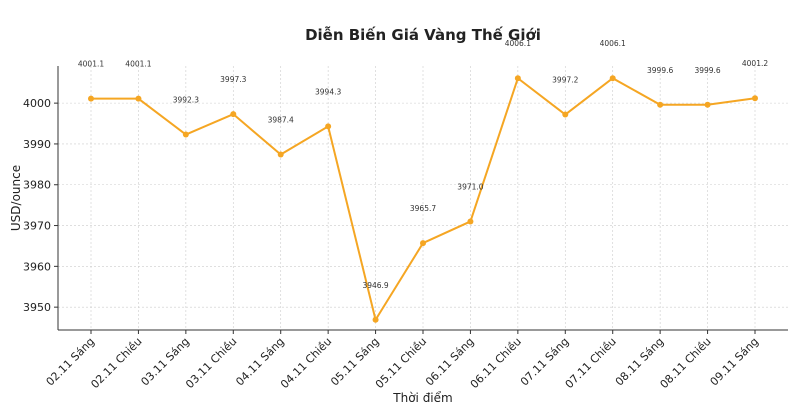 The width and height of the screenshot is (788, 410). Describe the element at coordinates (328, 91) in the screenshot. I see `value-label: 3994.3` at that location.